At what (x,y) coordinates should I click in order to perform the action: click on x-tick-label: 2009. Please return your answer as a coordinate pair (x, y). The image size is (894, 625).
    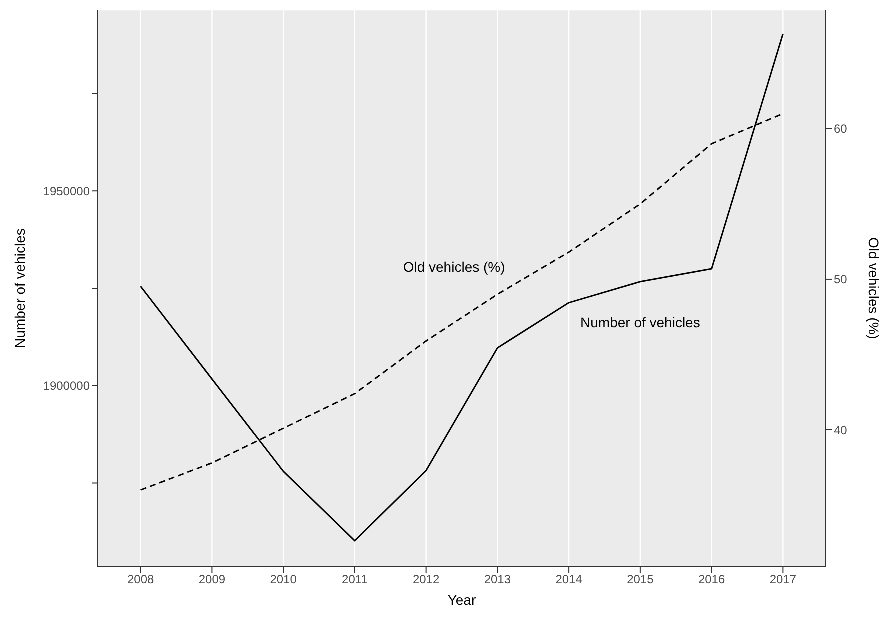
    Looking at the image, I should click on (212, 579).